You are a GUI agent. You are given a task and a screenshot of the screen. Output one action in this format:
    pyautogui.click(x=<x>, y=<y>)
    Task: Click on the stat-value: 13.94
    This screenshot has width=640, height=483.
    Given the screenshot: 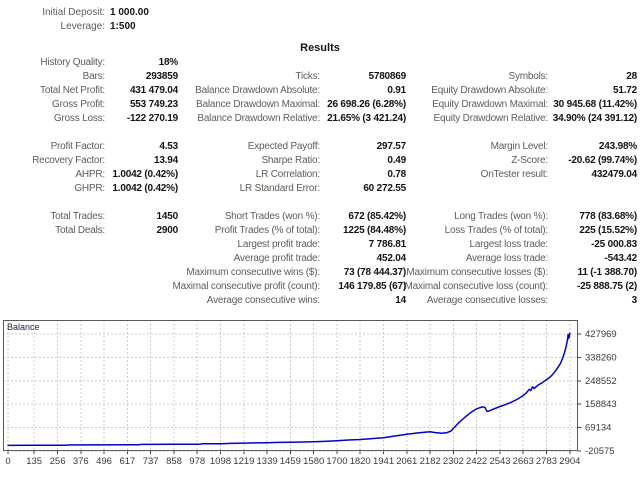 What is the action you would take?
    pyautogui.click(x=165, y=160)
    